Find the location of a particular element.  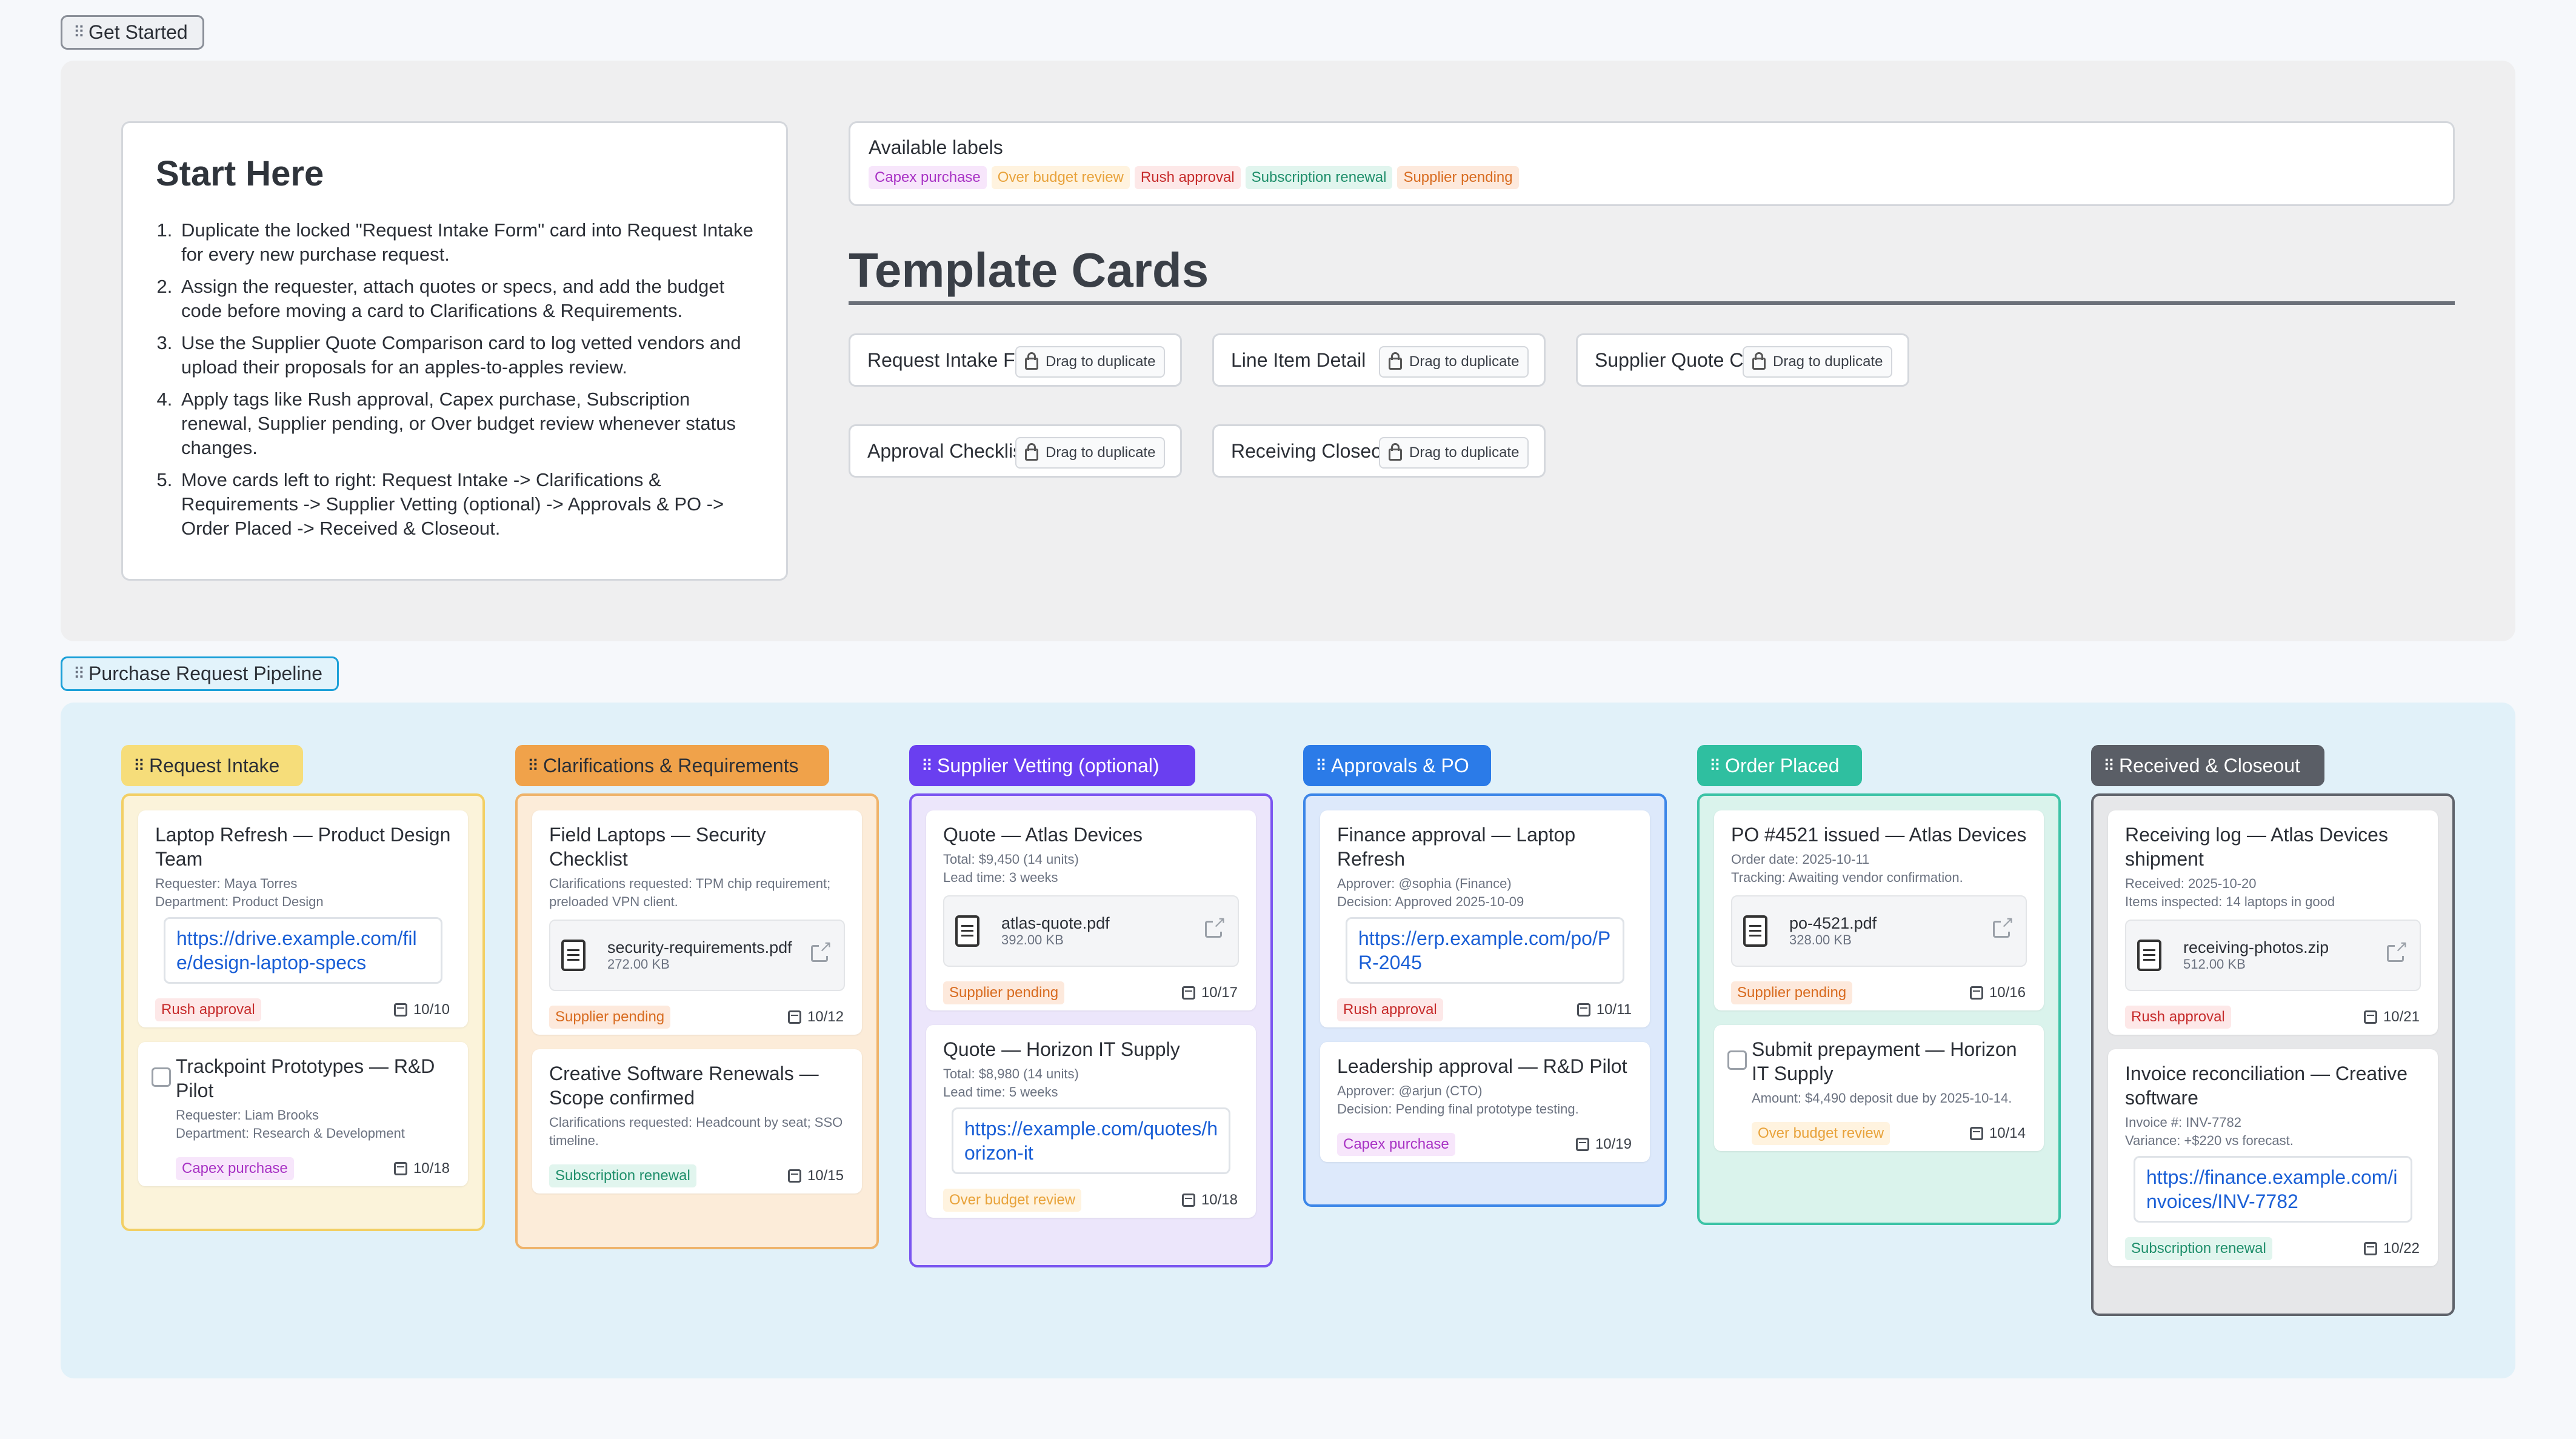

frame-label-pipeline: ⠿ Purchase Request Pipeline is located at coordinates (200, 673).